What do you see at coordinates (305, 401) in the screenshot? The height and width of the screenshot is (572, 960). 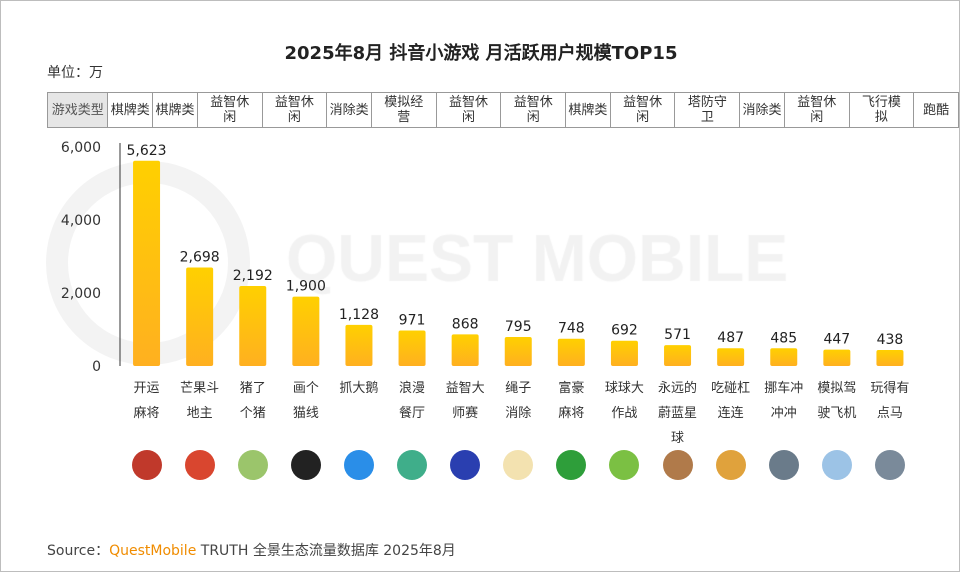 I see `x-category-label: 画个 猫线` at bounding box center [305, 401].